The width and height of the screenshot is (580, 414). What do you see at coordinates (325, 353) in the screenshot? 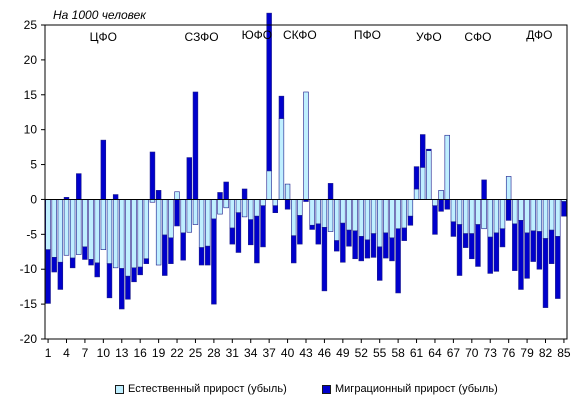
I see `x-tick-label-46: 46` at bounding box center [325, 353].